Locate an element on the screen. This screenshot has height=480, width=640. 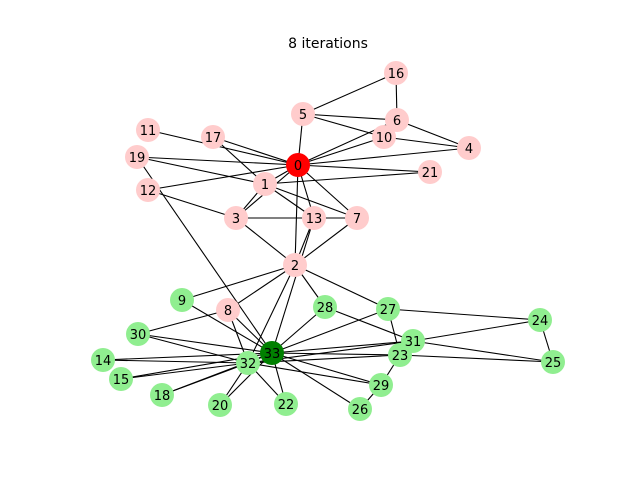
node-label-27: 27 is located at coordinates (388, 310).